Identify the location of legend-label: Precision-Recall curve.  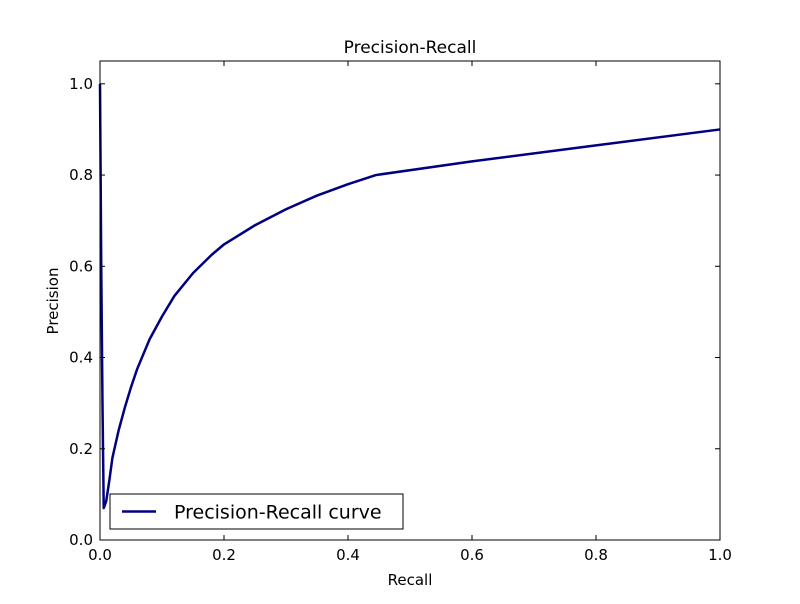
(278, 513).